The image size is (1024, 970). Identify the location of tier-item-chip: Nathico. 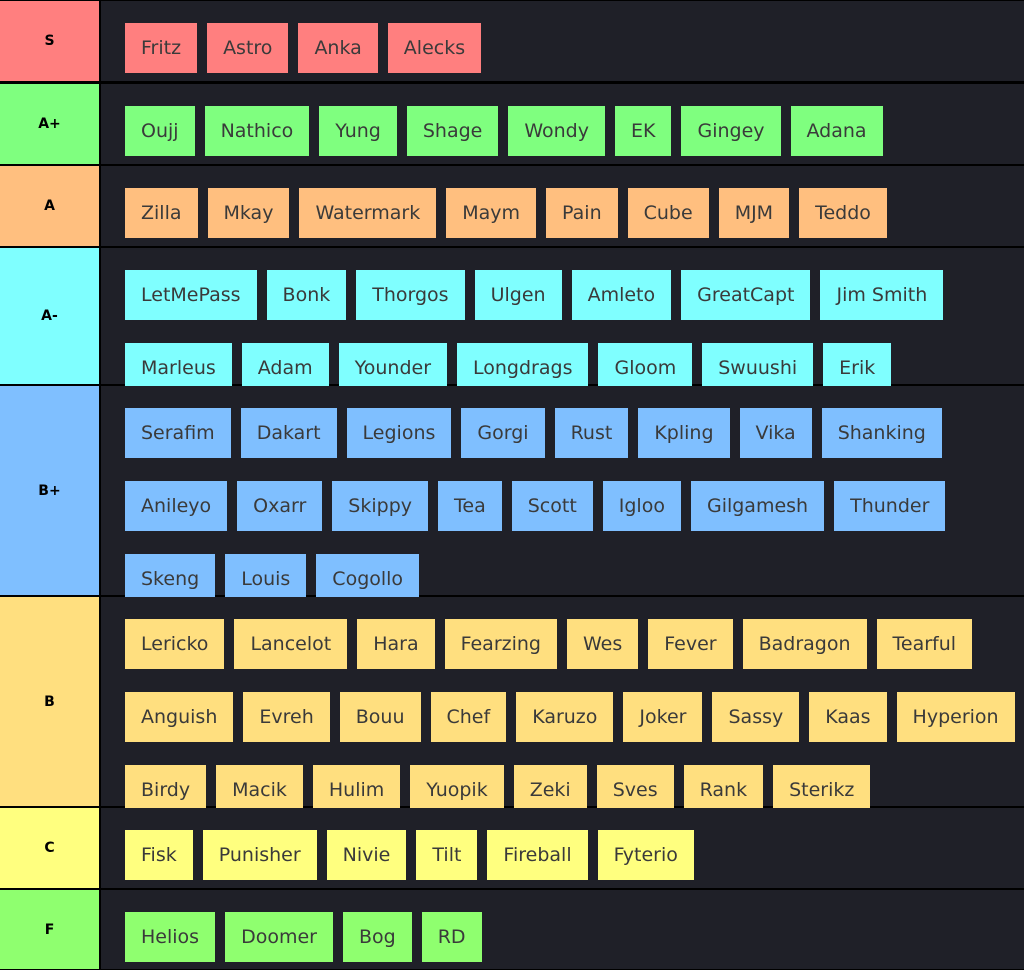
(257, 131).